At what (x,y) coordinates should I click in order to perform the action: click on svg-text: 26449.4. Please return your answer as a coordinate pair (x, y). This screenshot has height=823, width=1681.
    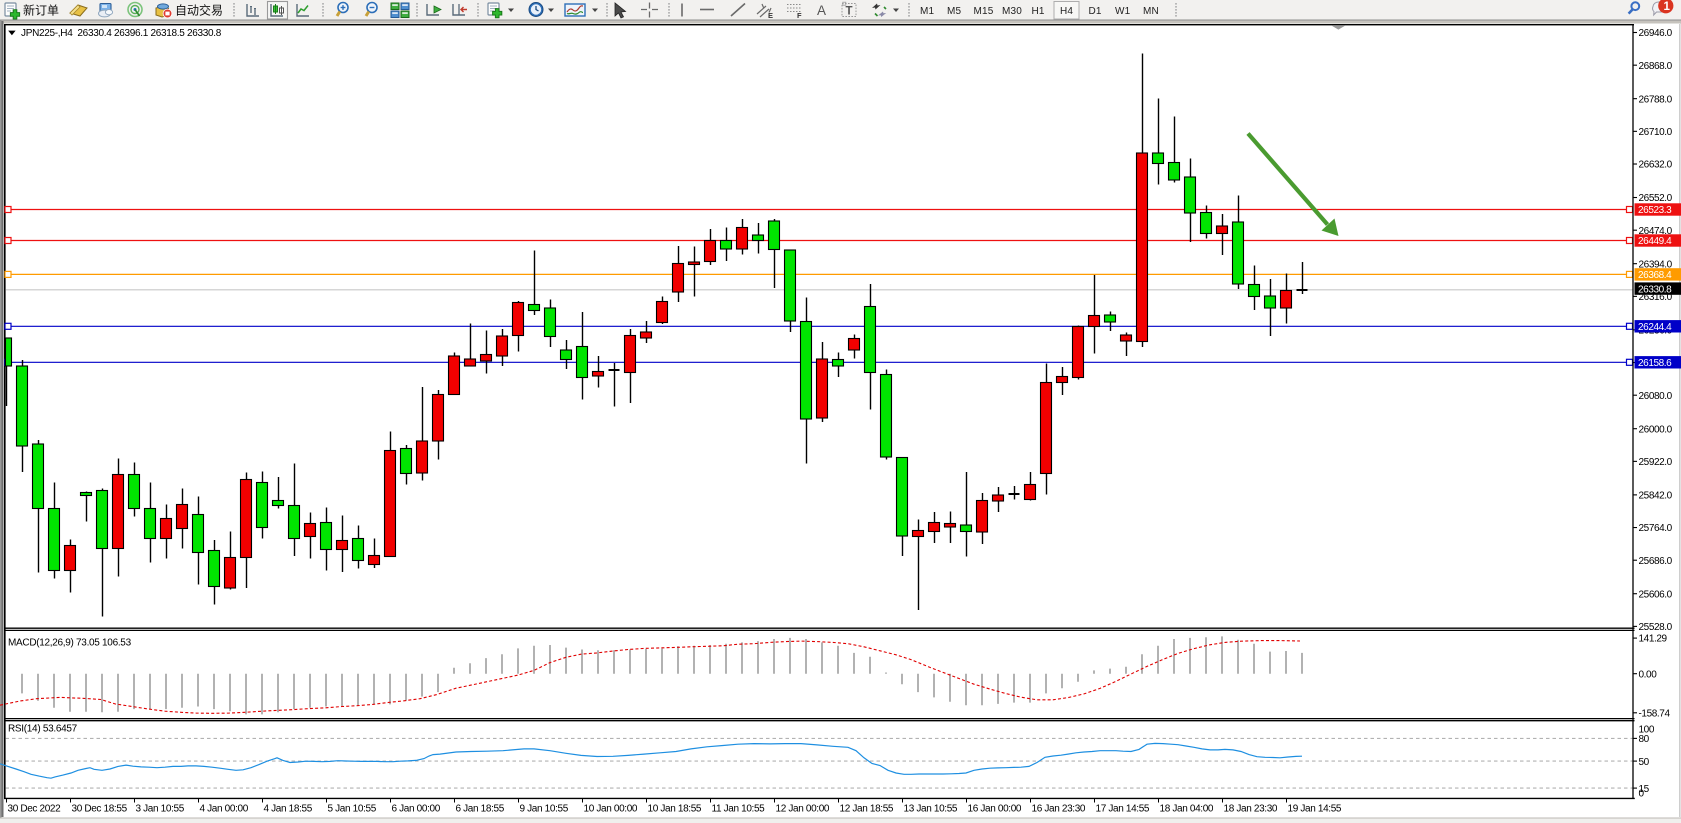
    Looking at the image, I should click on (1655, 241).